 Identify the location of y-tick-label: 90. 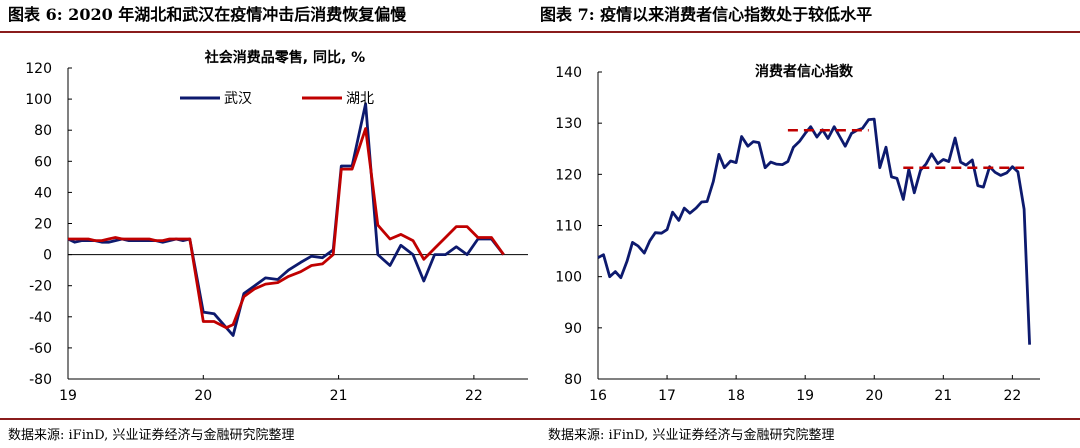
(573, 329).